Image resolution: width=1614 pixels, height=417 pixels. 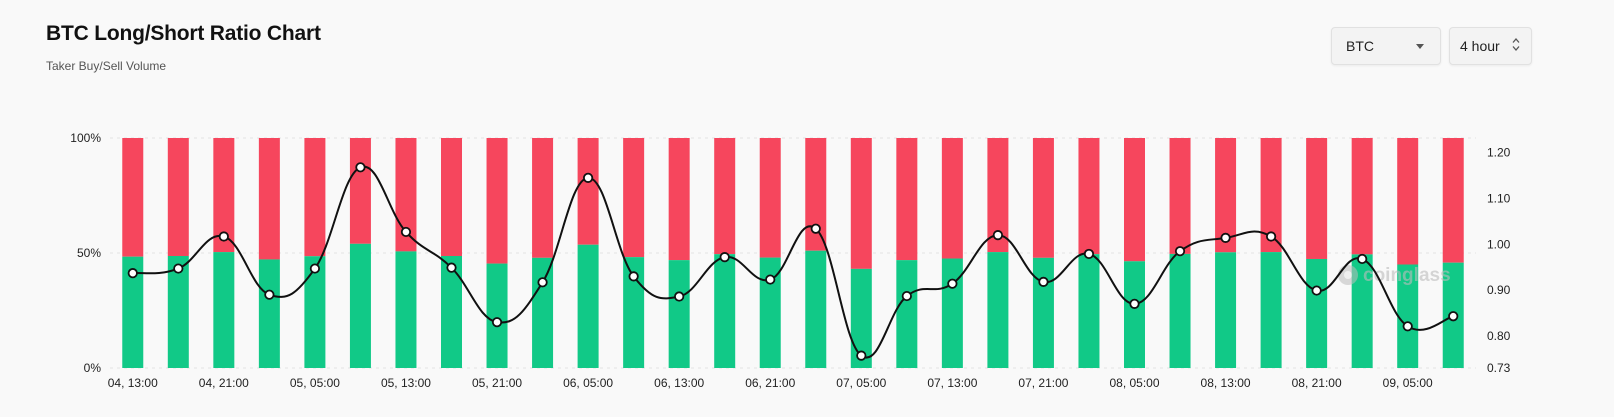 What do you see at coordinates (770, 383) in the screenshot?
I see `x-axis-tick-label: 06, 21:00` at bounding box center [770, 383].